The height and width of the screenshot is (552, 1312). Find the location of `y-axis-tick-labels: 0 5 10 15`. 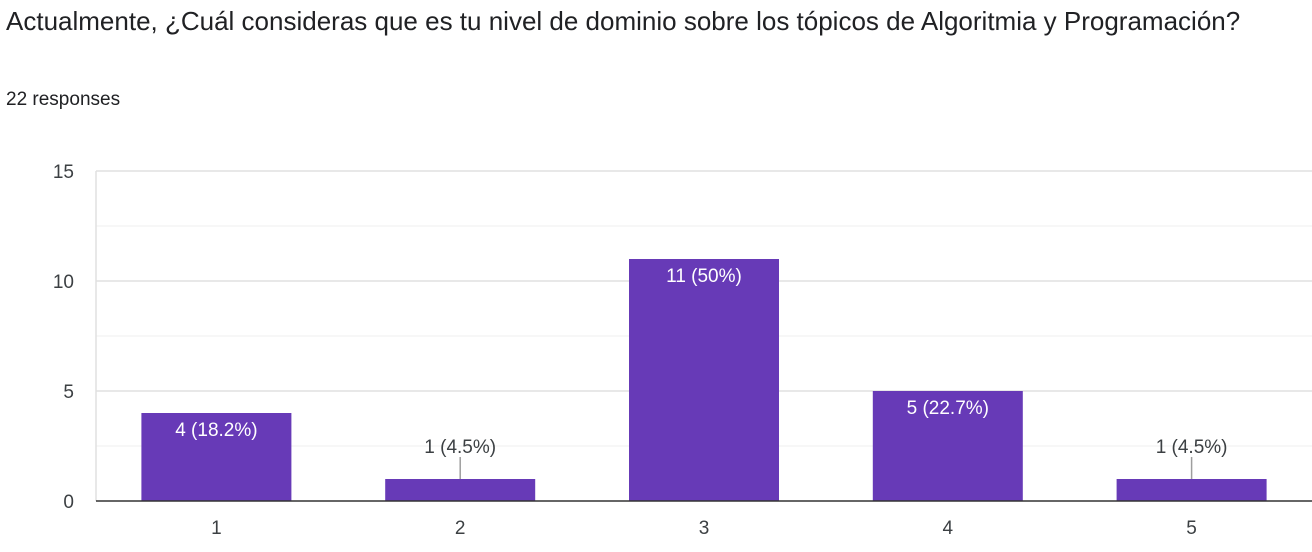

y-axis-tick-labels: 0 5 10 15 is located at coordinates (63, 337).